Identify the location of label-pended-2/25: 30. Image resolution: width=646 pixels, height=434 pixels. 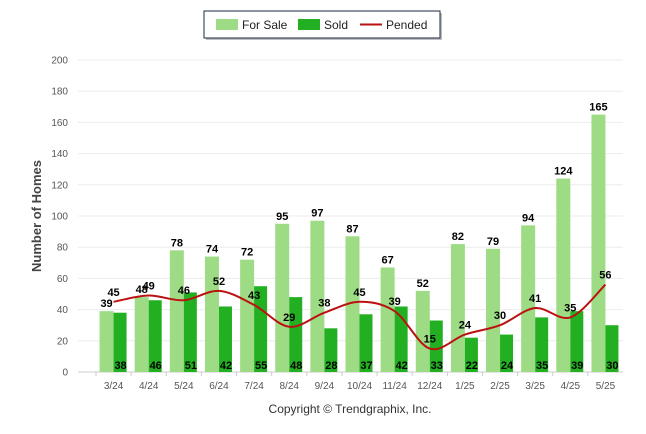
(500, 316).